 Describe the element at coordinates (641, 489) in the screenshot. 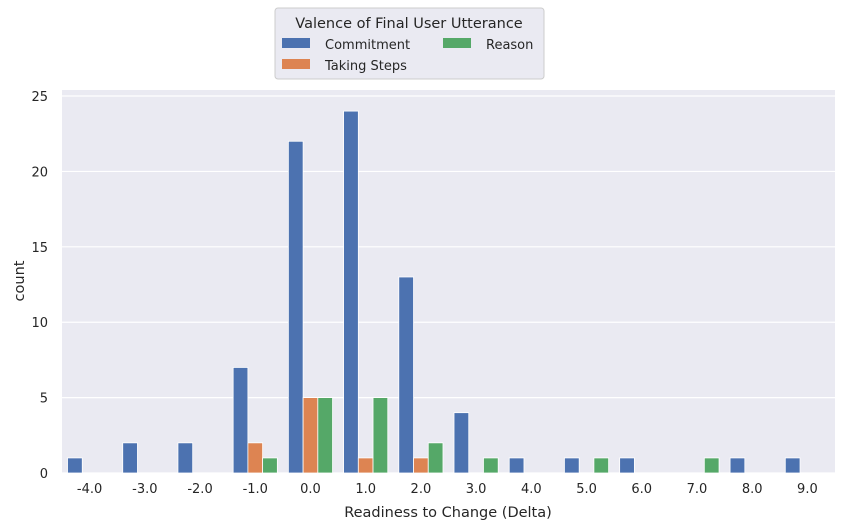

I see `x-tick-label: 6.0` at that location.